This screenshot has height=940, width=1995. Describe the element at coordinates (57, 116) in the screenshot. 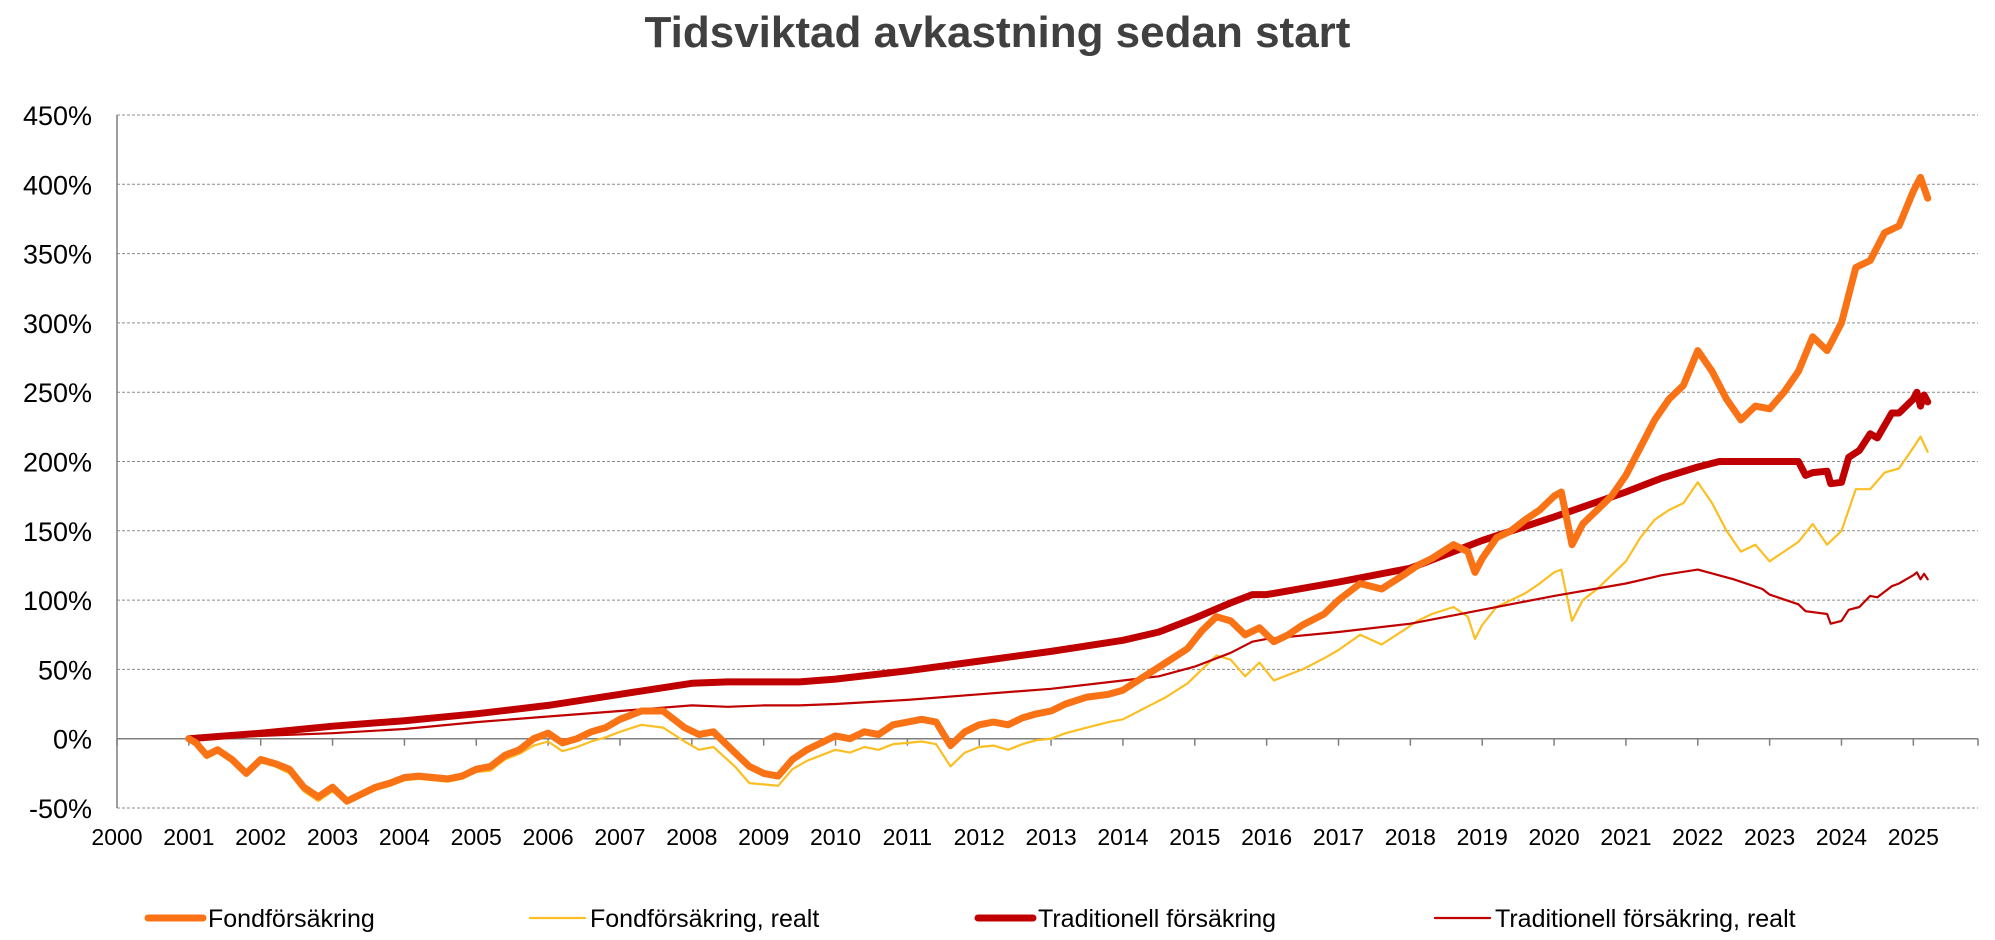

I see `y-tick-label: 450%` at that location.